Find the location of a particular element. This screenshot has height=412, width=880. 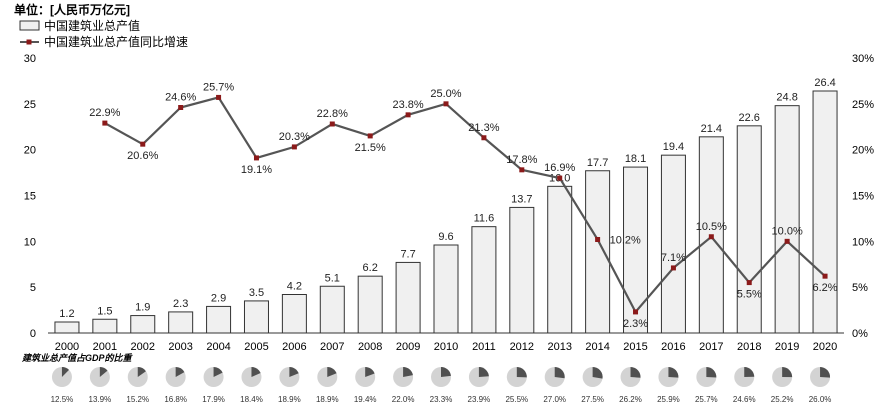

growth-value-label: 22.8% is located at coordinates (332, 114).